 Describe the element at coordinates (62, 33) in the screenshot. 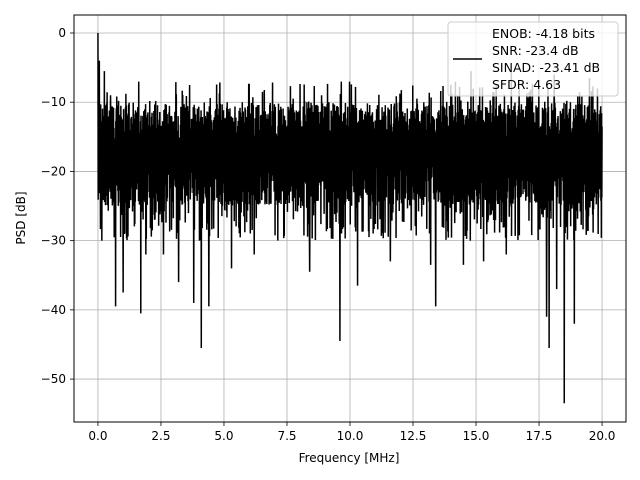

I see `y-tick-label: 0` at that location.